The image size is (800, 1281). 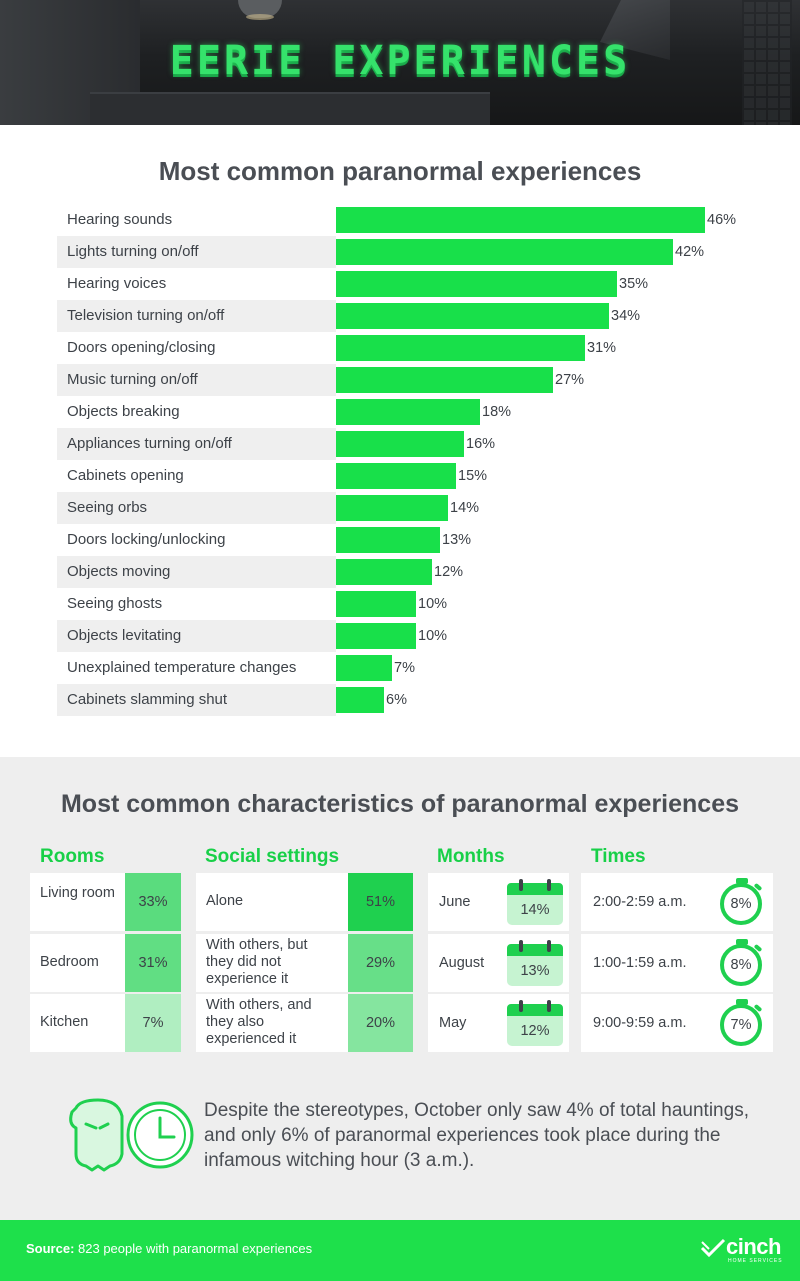 I want to click on page-title: EERIE EXPERIENCES, so click(x=400, y=61).